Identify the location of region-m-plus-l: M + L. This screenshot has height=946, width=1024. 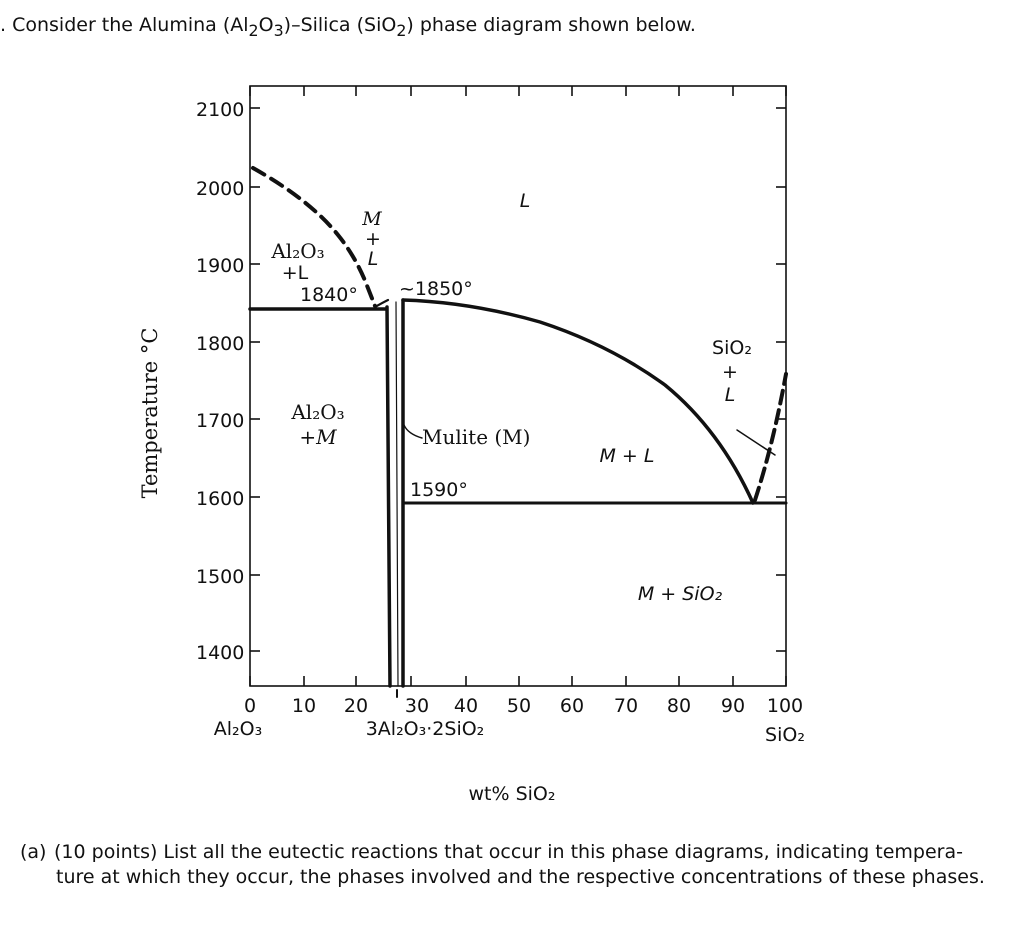
(627, 456).